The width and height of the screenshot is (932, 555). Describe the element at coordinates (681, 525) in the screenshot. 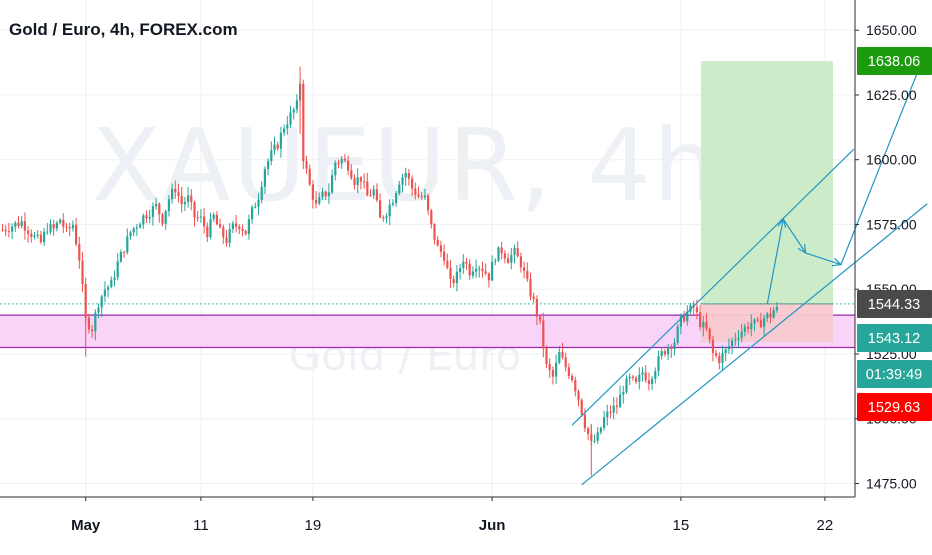

I see `time-axis-label: 15` at that location.